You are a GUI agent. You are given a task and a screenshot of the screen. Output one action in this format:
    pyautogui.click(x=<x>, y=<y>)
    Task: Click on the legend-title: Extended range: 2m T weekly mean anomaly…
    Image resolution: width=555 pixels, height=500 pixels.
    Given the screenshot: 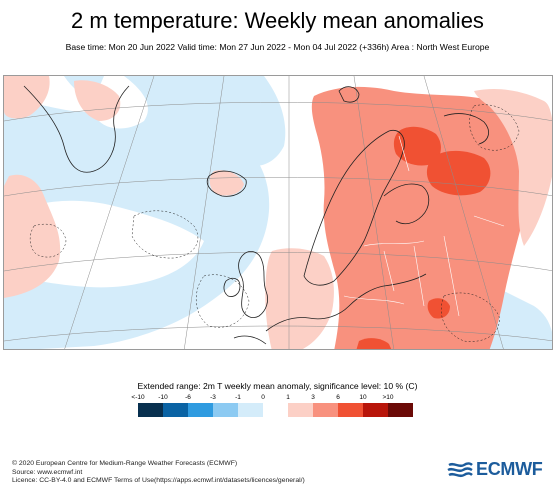 What is the action you would take?
    pyautogui.click(x=277, y=386)
    